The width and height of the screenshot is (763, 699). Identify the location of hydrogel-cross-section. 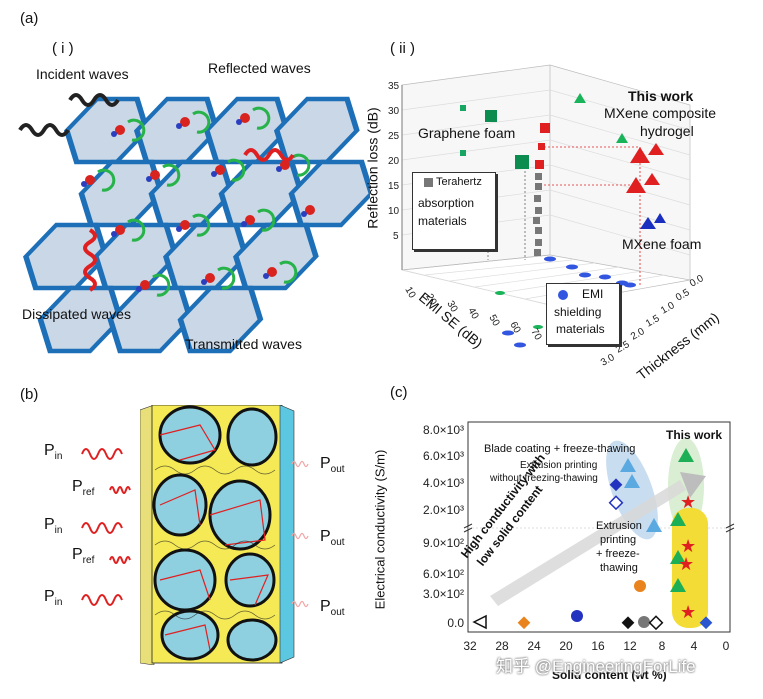
(217, 535).